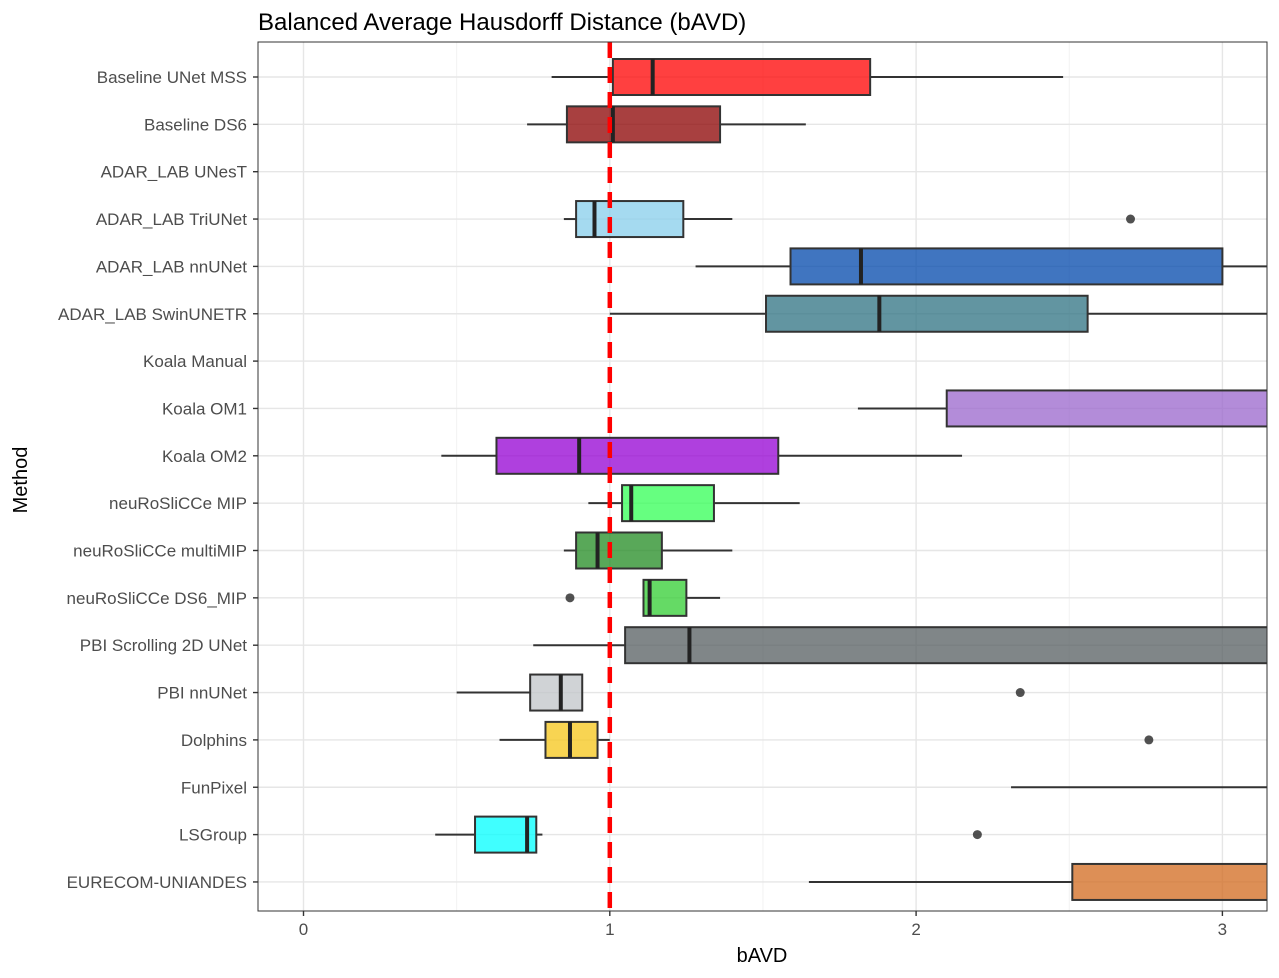 Image resolution: width=1279 pixels, height=978 pixels. I want to click on y-tick-label: neuRoSliCCe MIP, so click(178, 503).